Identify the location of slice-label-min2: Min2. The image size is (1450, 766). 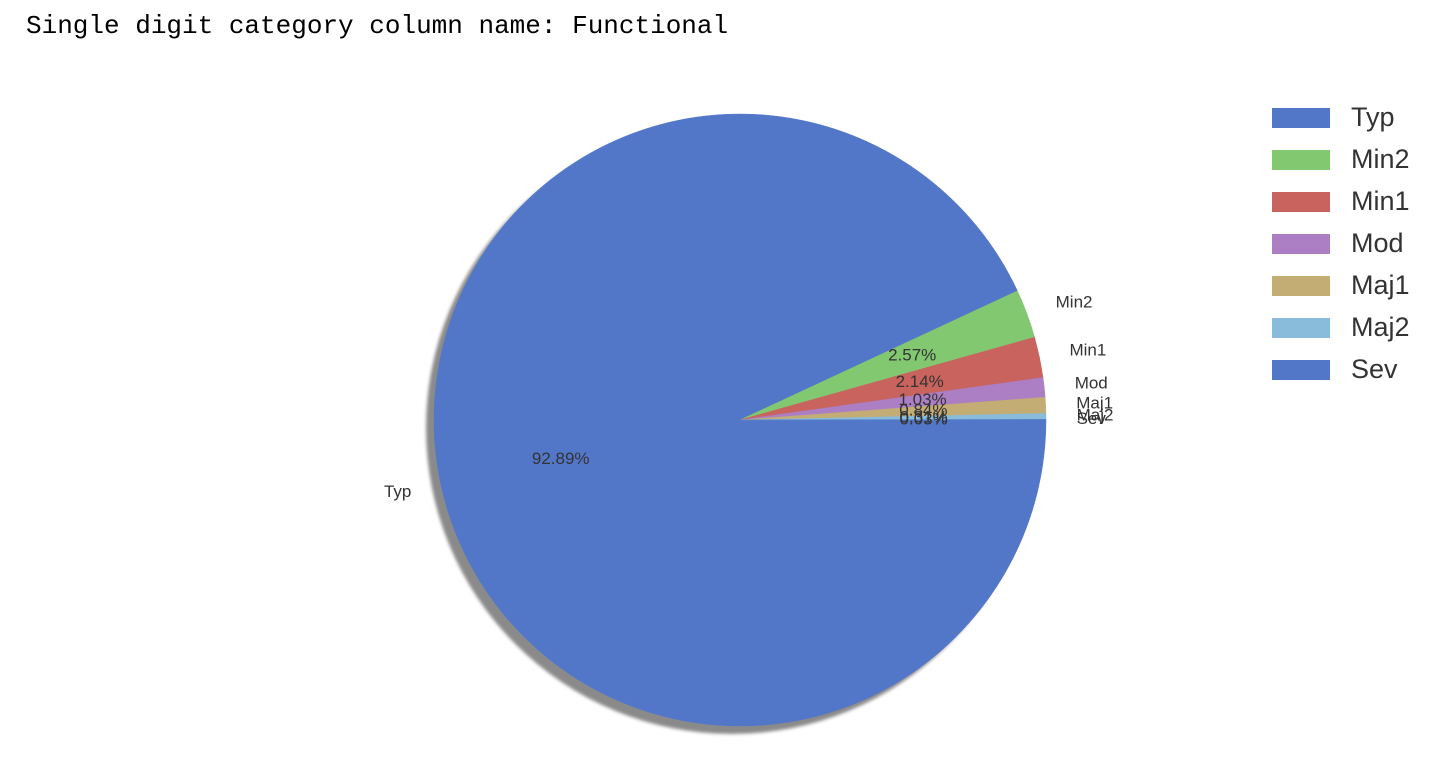
(1074, 302).